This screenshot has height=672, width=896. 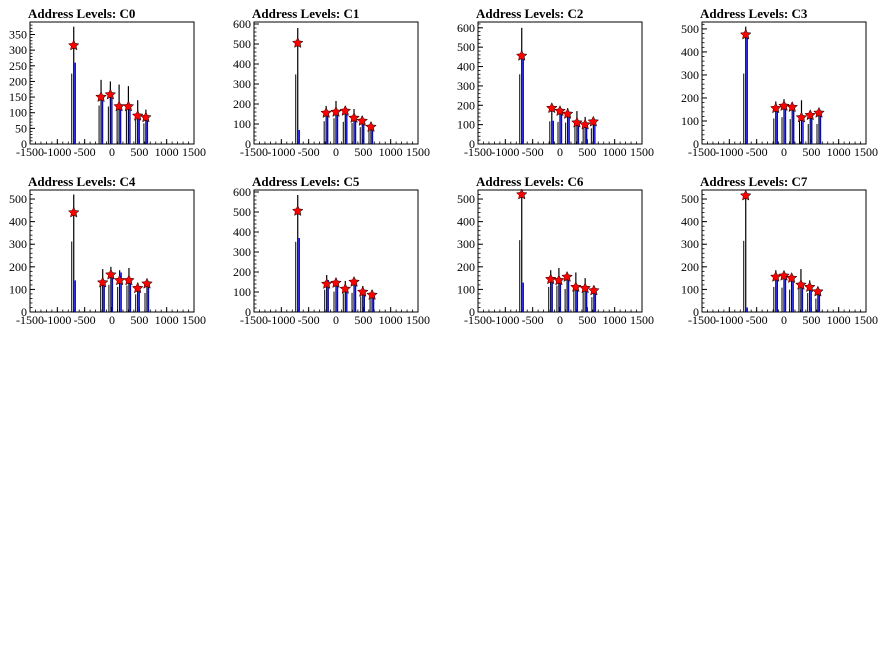 What do you see at coordinates (754, 13) in the screenshot?
I see `panel-title: Address Levels: C3` at bounding box center [754, 13].